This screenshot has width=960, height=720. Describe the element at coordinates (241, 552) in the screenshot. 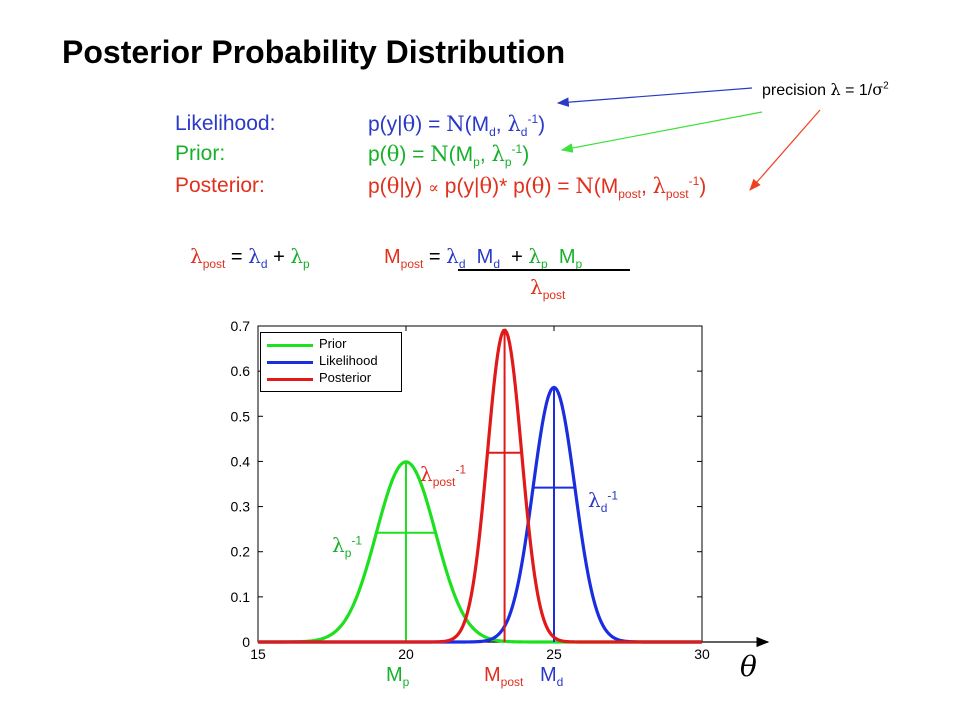

I see `y-tick-label: 0.2` at that location.